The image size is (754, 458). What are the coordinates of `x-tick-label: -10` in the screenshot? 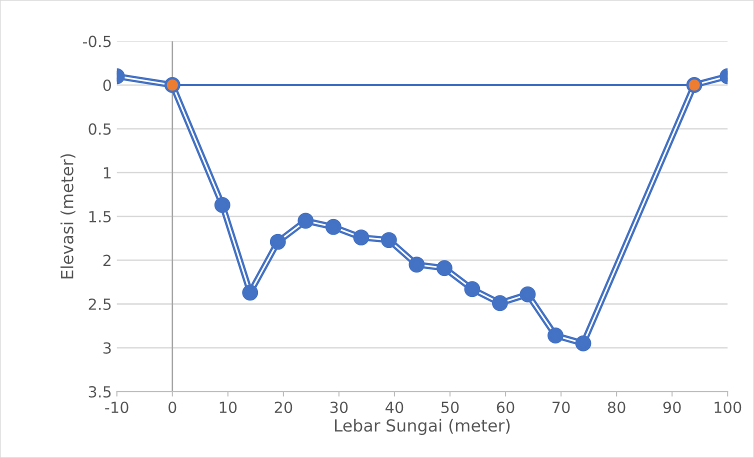 It's located at (116, 408).